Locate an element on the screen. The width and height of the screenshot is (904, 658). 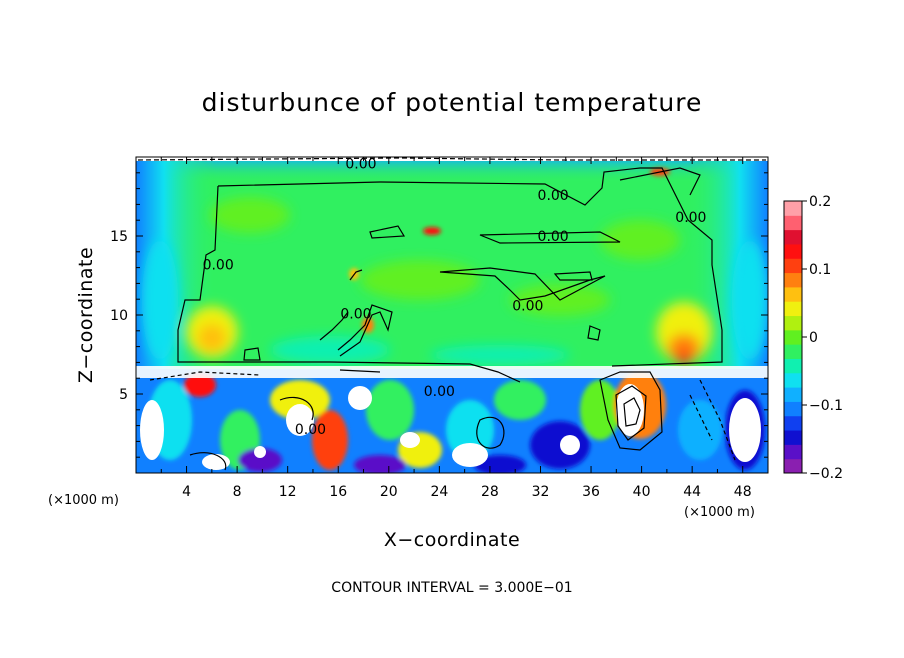
colorbar: 0.2 0.1 0 −0.1 −0.2 is located at coordinates (813, 338).